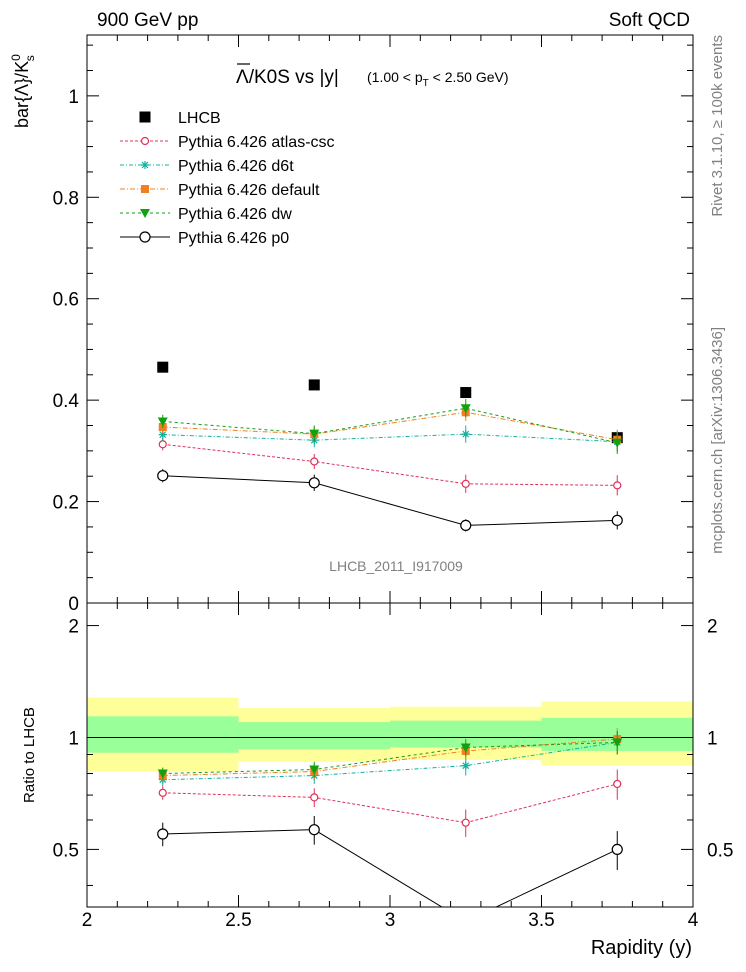 This screenshot has width=746, height=972. Describe the element at coordinates (390, 464) in the screenshot. I see `main-line-atlas_csc` at that location.